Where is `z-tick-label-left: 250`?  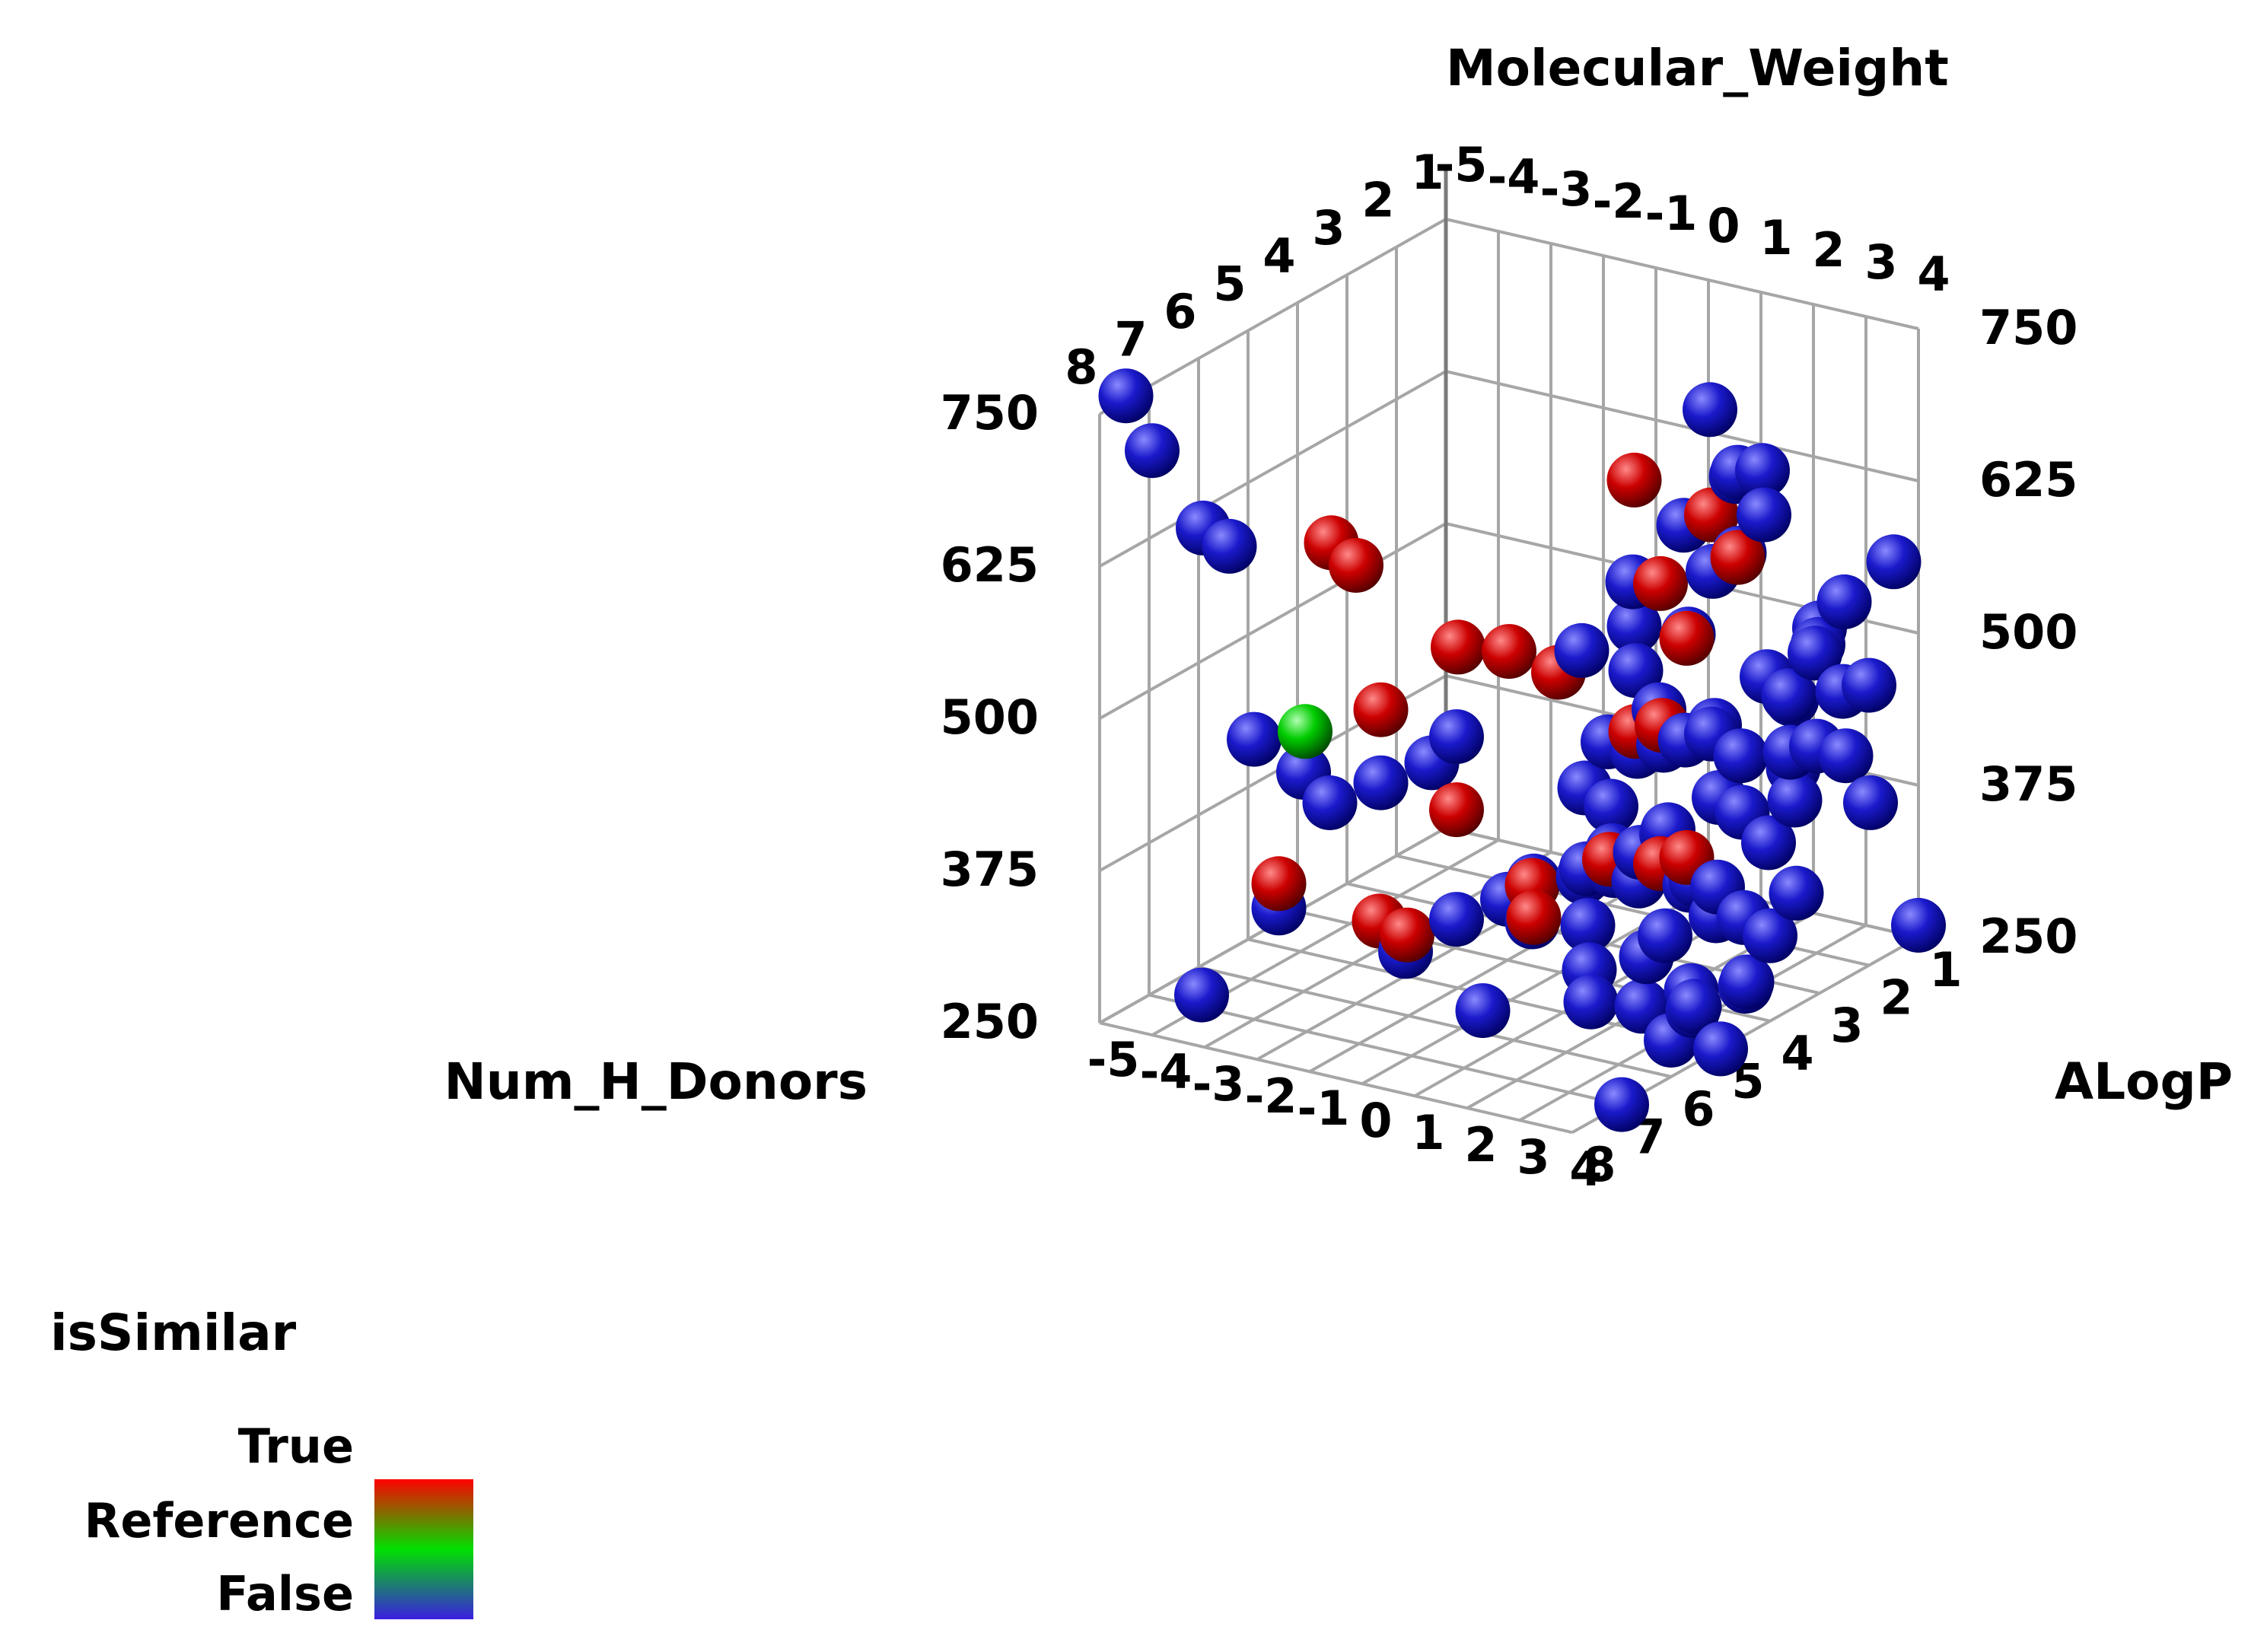 z-tick-label-left: 250 is located at coordinates (990, 1021).